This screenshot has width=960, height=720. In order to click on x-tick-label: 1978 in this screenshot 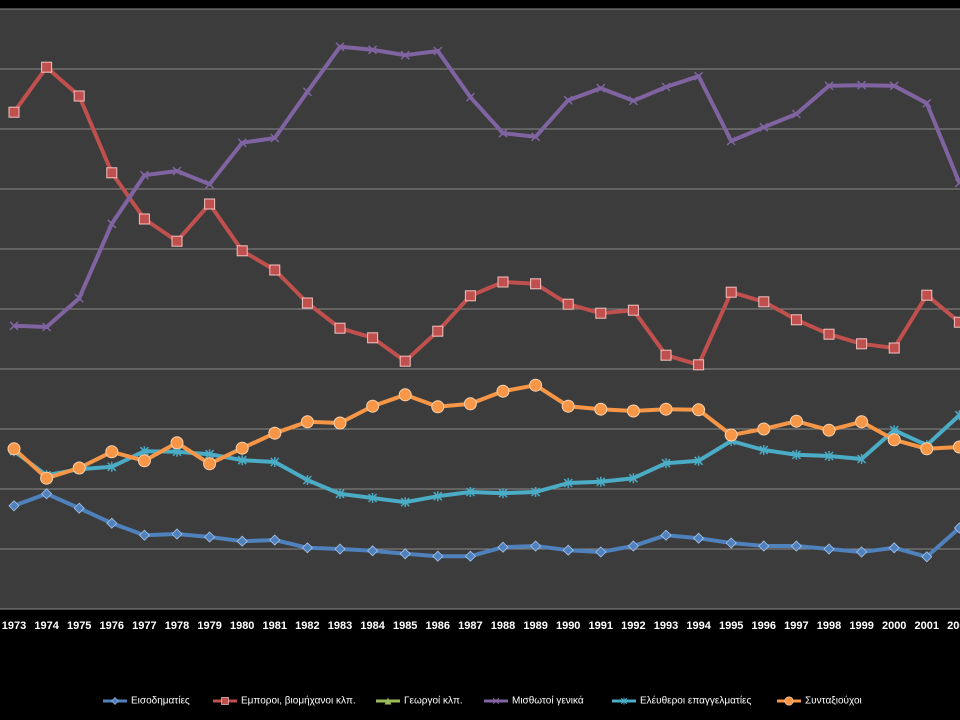, I will do `click(177, 626)`.